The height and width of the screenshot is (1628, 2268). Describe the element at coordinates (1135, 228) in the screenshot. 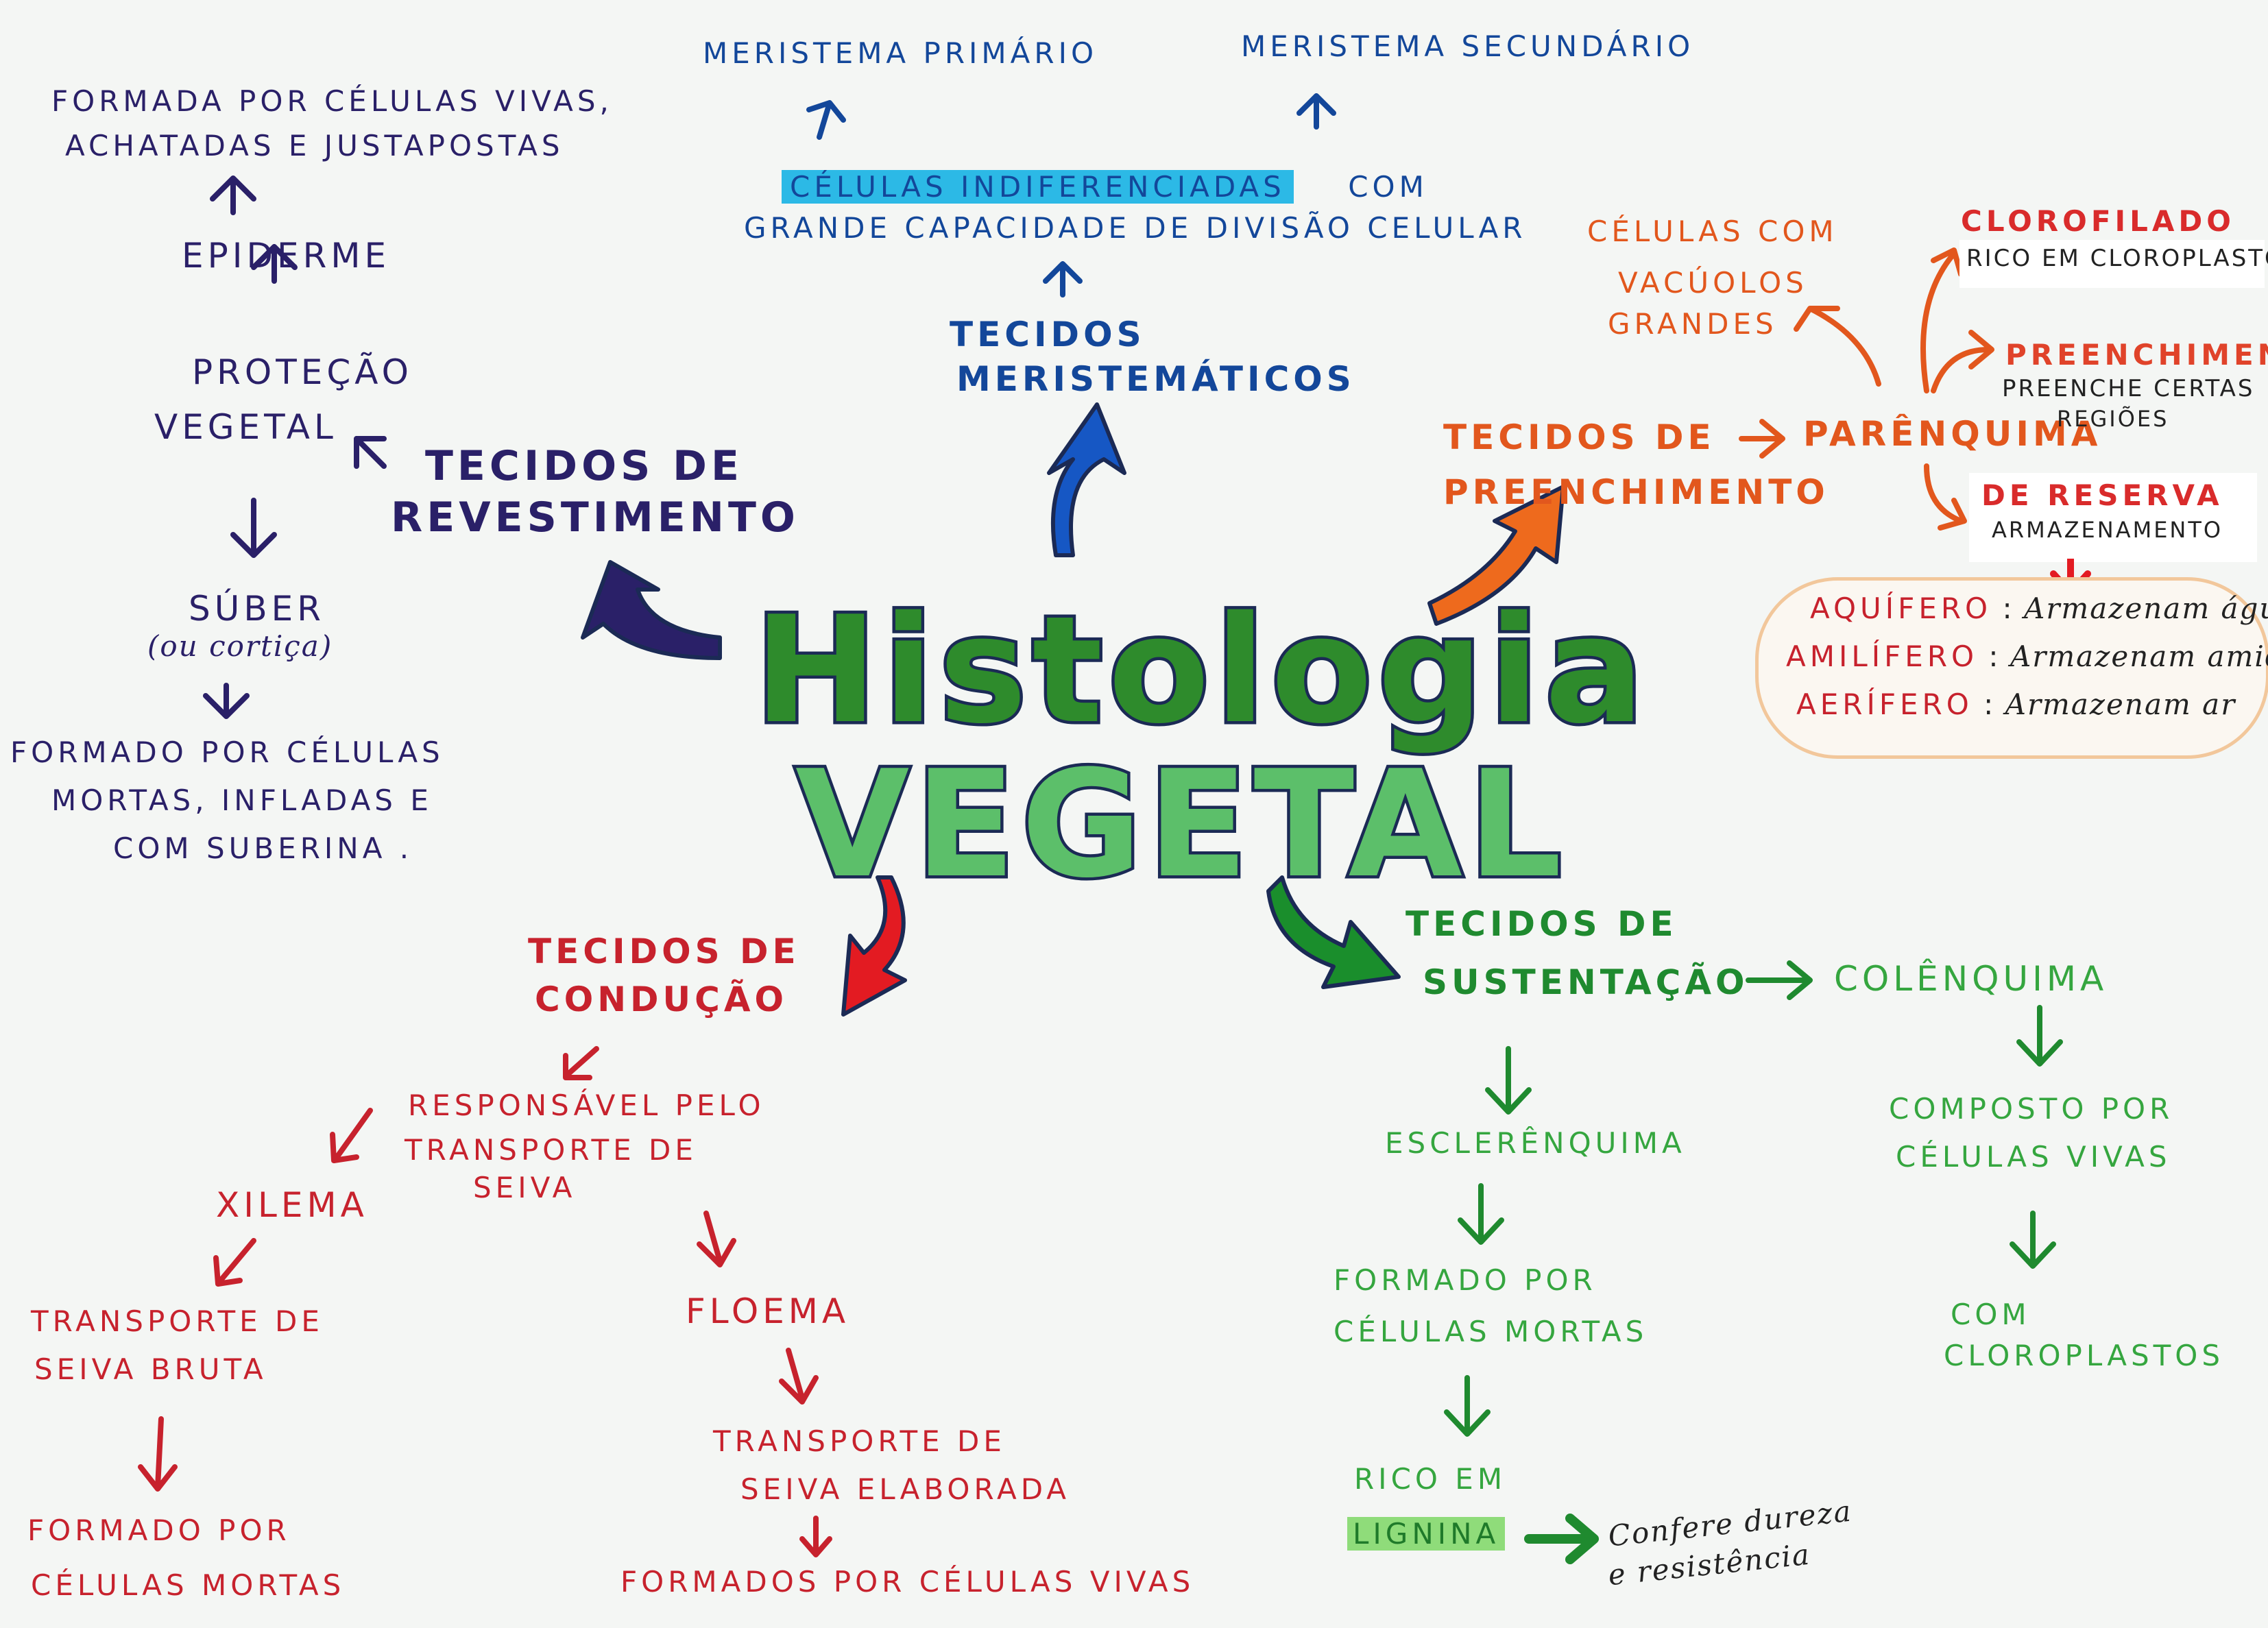

I see `meristematicos-desc-2: grande capacidade de divisão celular` at that location.